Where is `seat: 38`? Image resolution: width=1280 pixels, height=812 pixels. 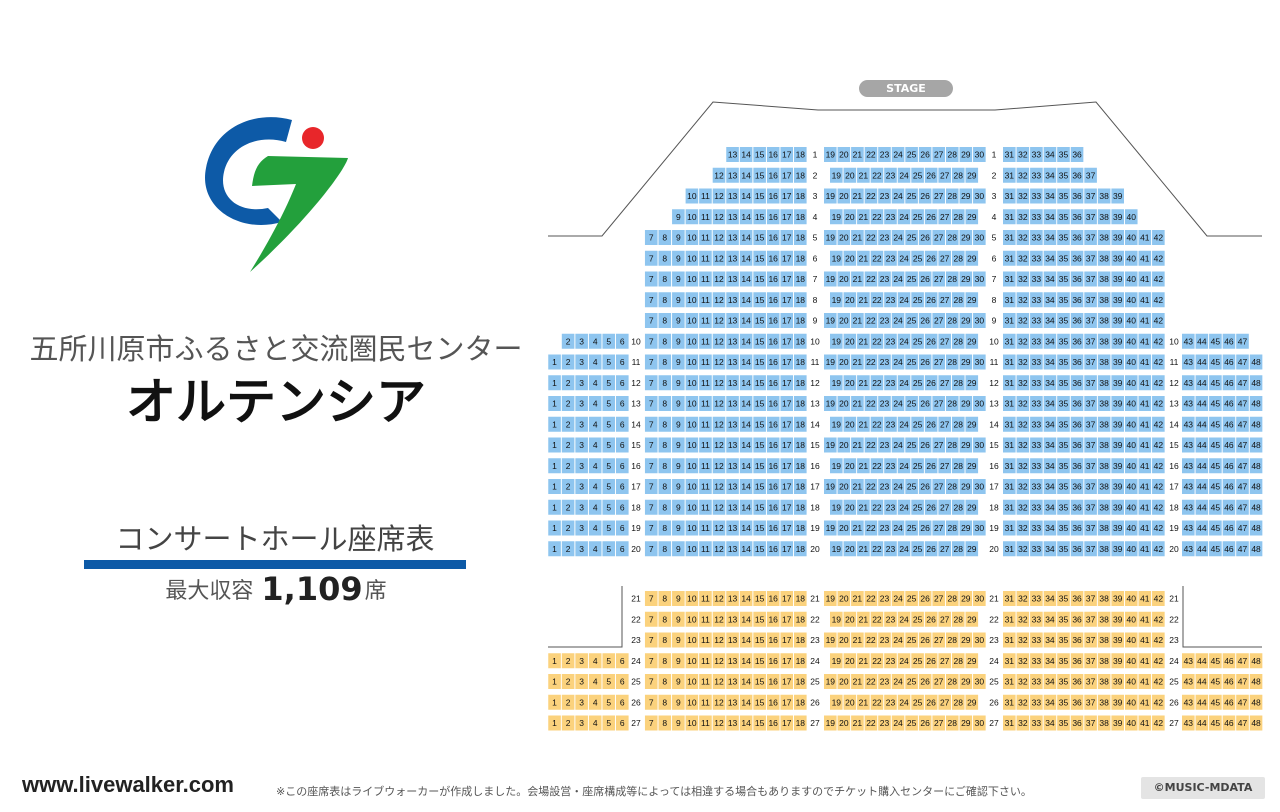 seat: 38 is located at coordinates (1104, 702).